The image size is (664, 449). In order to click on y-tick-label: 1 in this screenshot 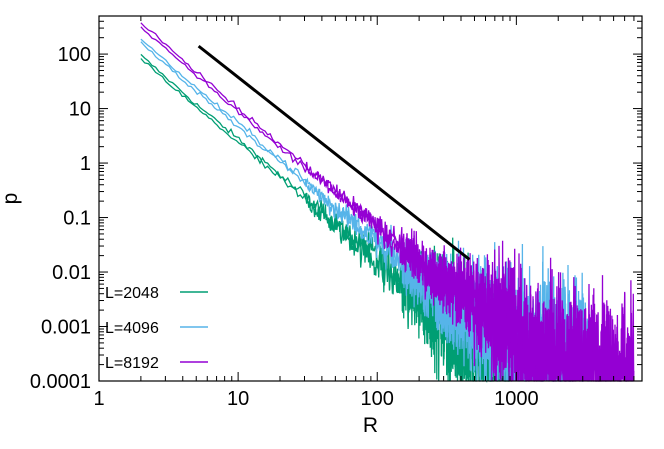, I will do `click(85, 164)`.